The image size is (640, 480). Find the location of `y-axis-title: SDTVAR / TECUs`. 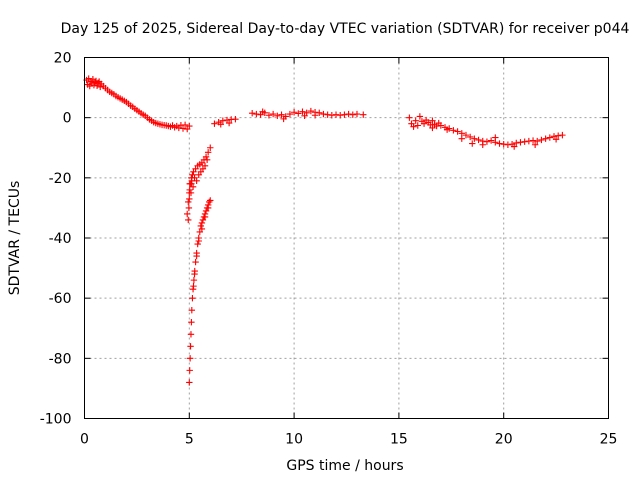

y-axis-title: SDTVAR / TECUs is located at coordinates (15, 238).